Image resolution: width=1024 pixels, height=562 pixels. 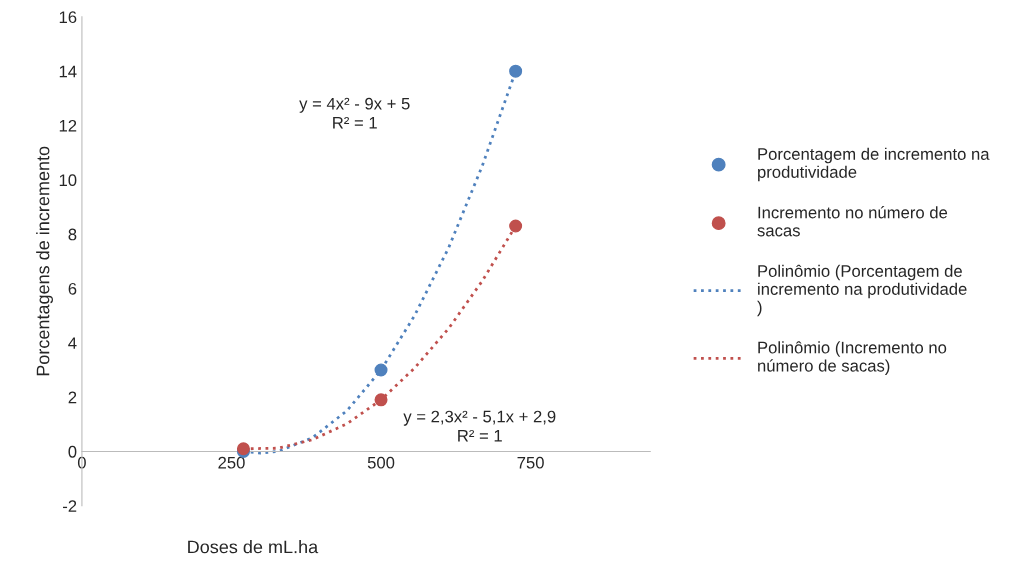 What do you see at coordinates (72, 451) in the screenshot?
I see `y-tick-label: 0` at bounding box center [72, 451].